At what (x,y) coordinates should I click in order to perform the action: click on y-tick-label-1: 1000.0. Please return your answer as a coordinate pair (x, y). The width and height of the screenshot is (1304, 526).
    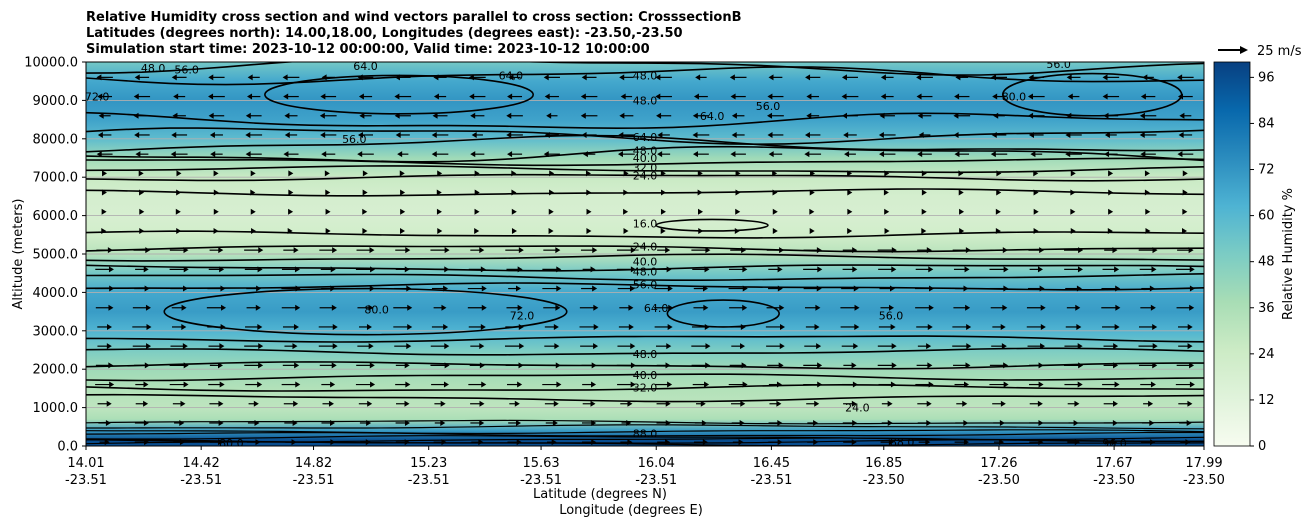
    Looking at the image, I should click on (56, 408).